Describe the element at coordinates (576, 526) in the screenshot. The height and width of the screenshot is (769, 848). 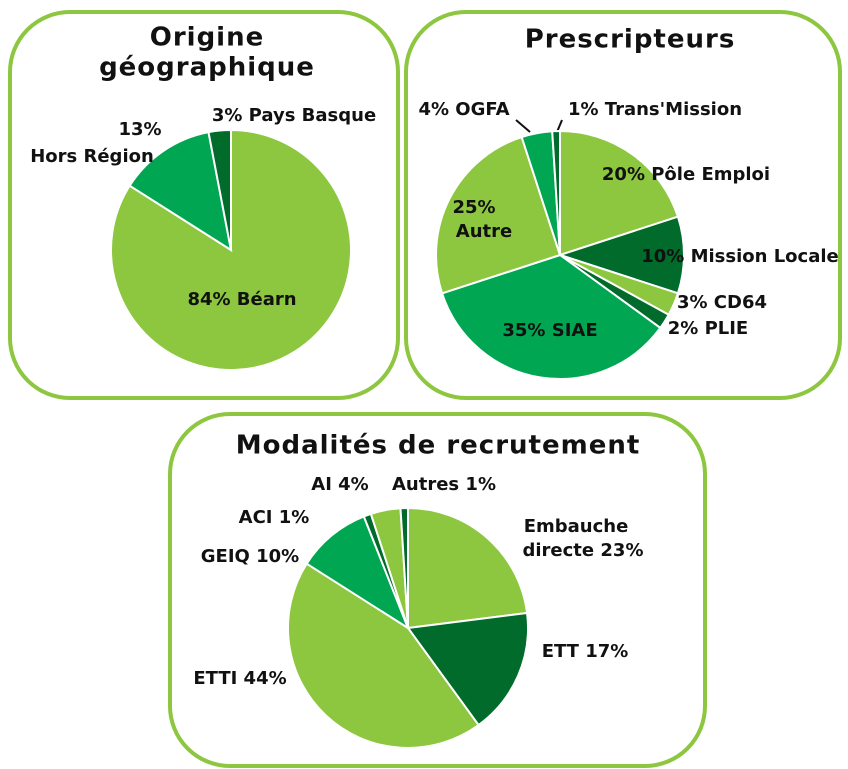
I see `slice-label: Embauche` at that location.